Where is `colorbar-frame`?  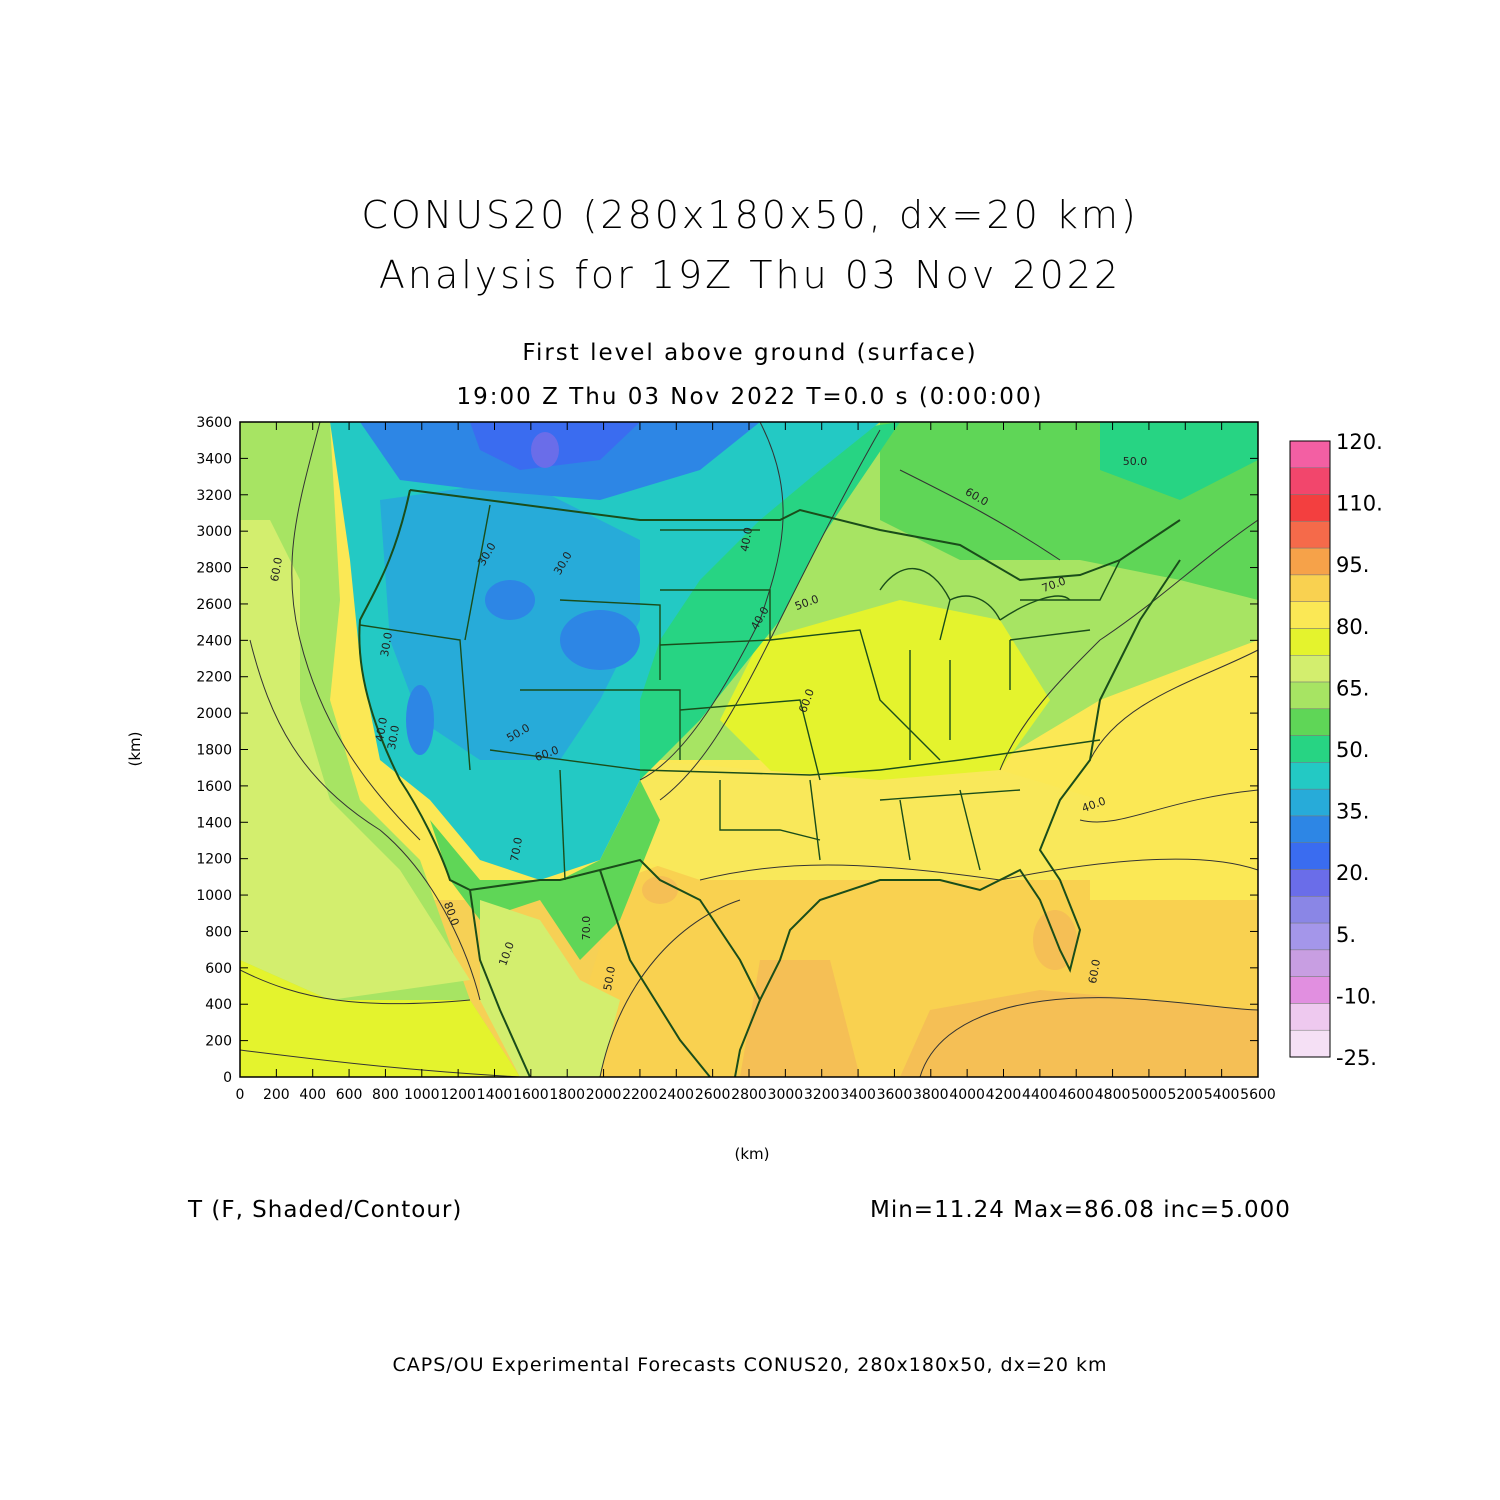 colorbar-frame is located at coordinates (1310, 749).